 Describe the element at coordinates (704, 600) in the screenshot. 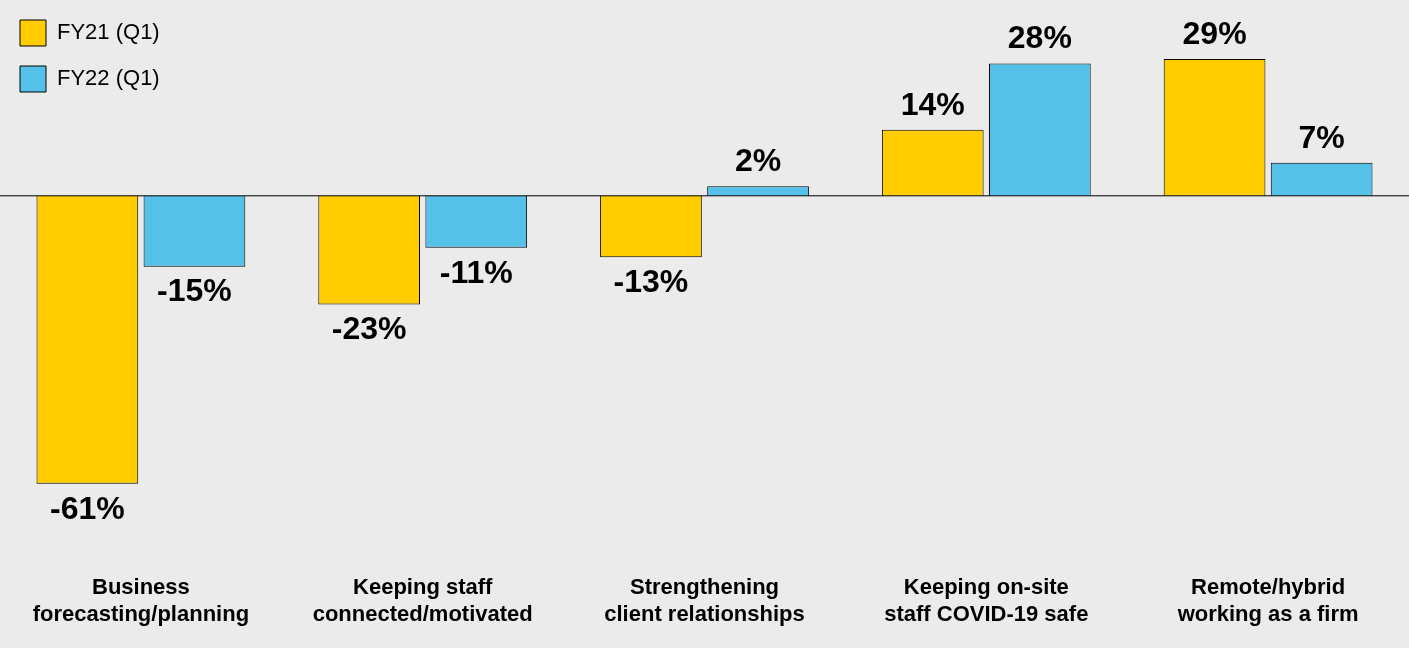

I see `x-tick-label: Strengthening client relationships` at that location.